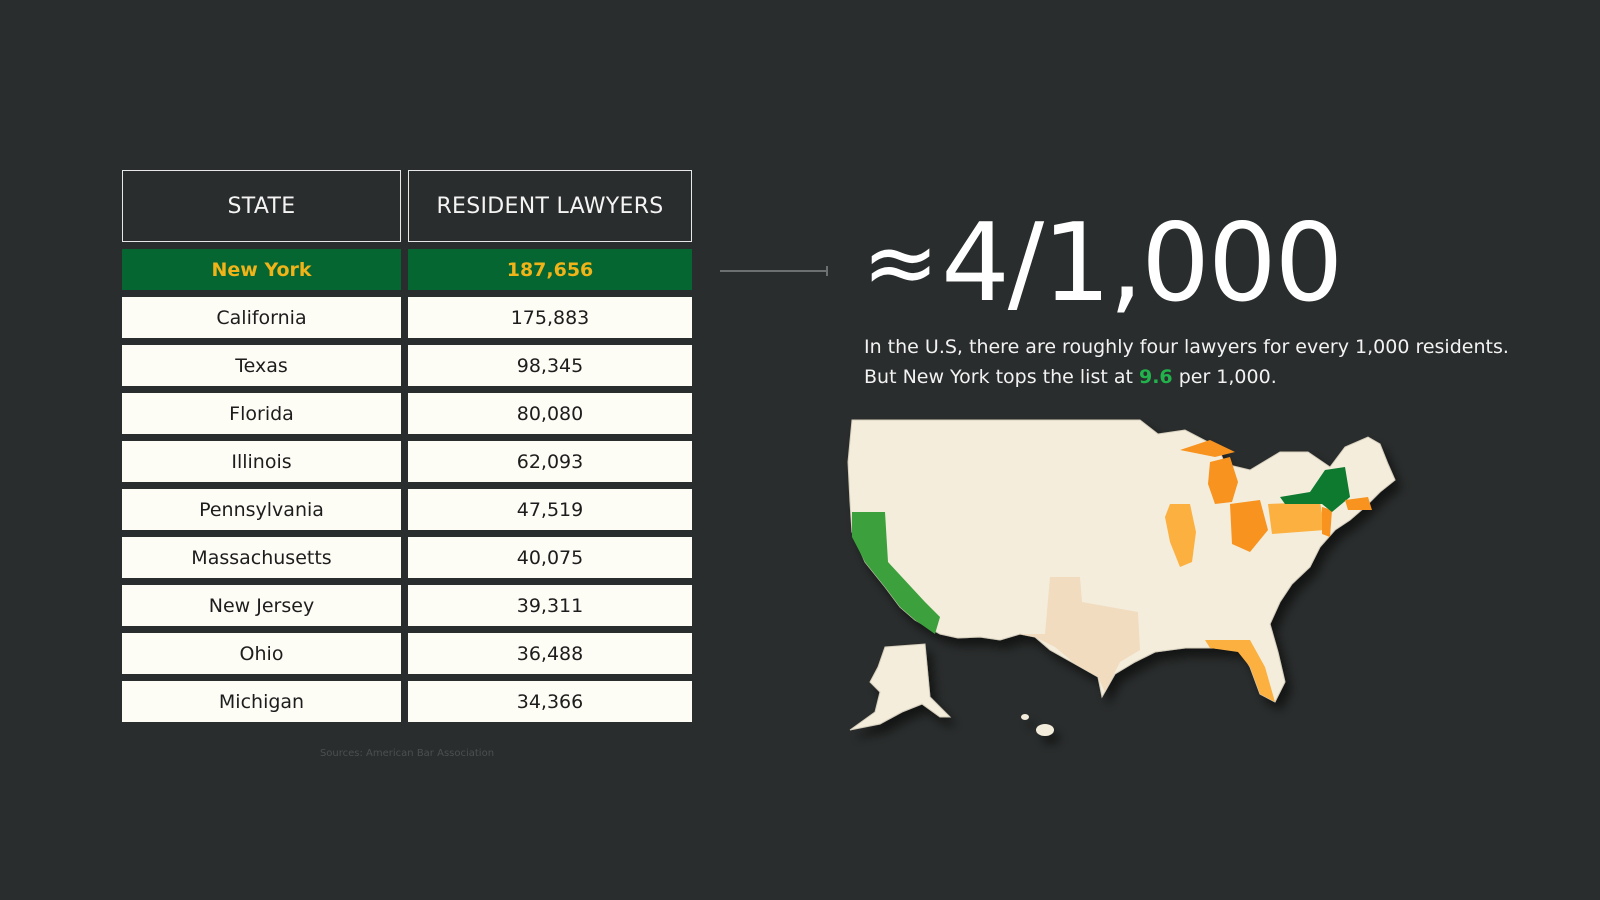  Describe the element at coordinates (1249, 526) in the screenshot. I see `state-ohio` at that location.